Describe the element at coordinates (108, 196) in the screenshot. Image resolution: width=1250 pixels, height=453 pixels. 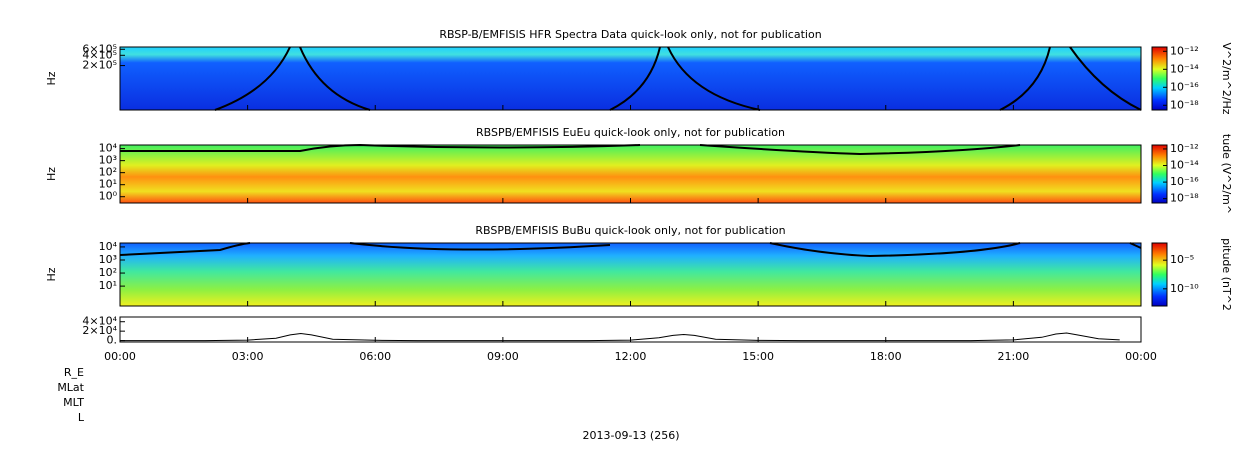
I see `y-tick-label: 10⁰` at that location.